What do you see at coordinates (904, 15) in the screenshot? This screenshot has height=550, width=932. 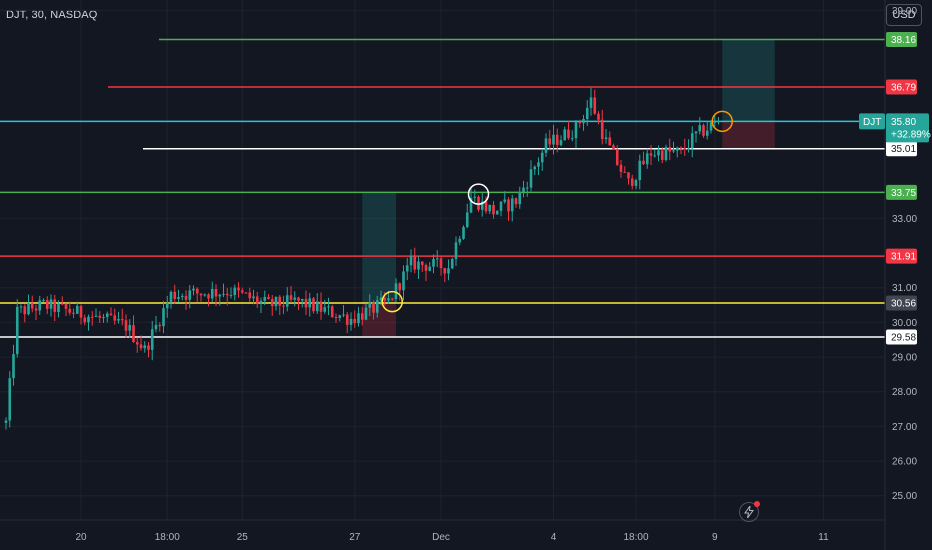 I see `currency-button: USD` at bounding box center [904, 15].